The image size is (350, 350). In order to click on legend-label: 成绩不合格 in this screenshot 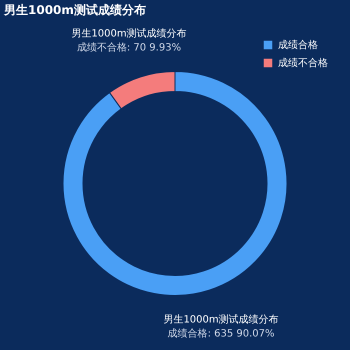, I will do `click(303, 63)`.